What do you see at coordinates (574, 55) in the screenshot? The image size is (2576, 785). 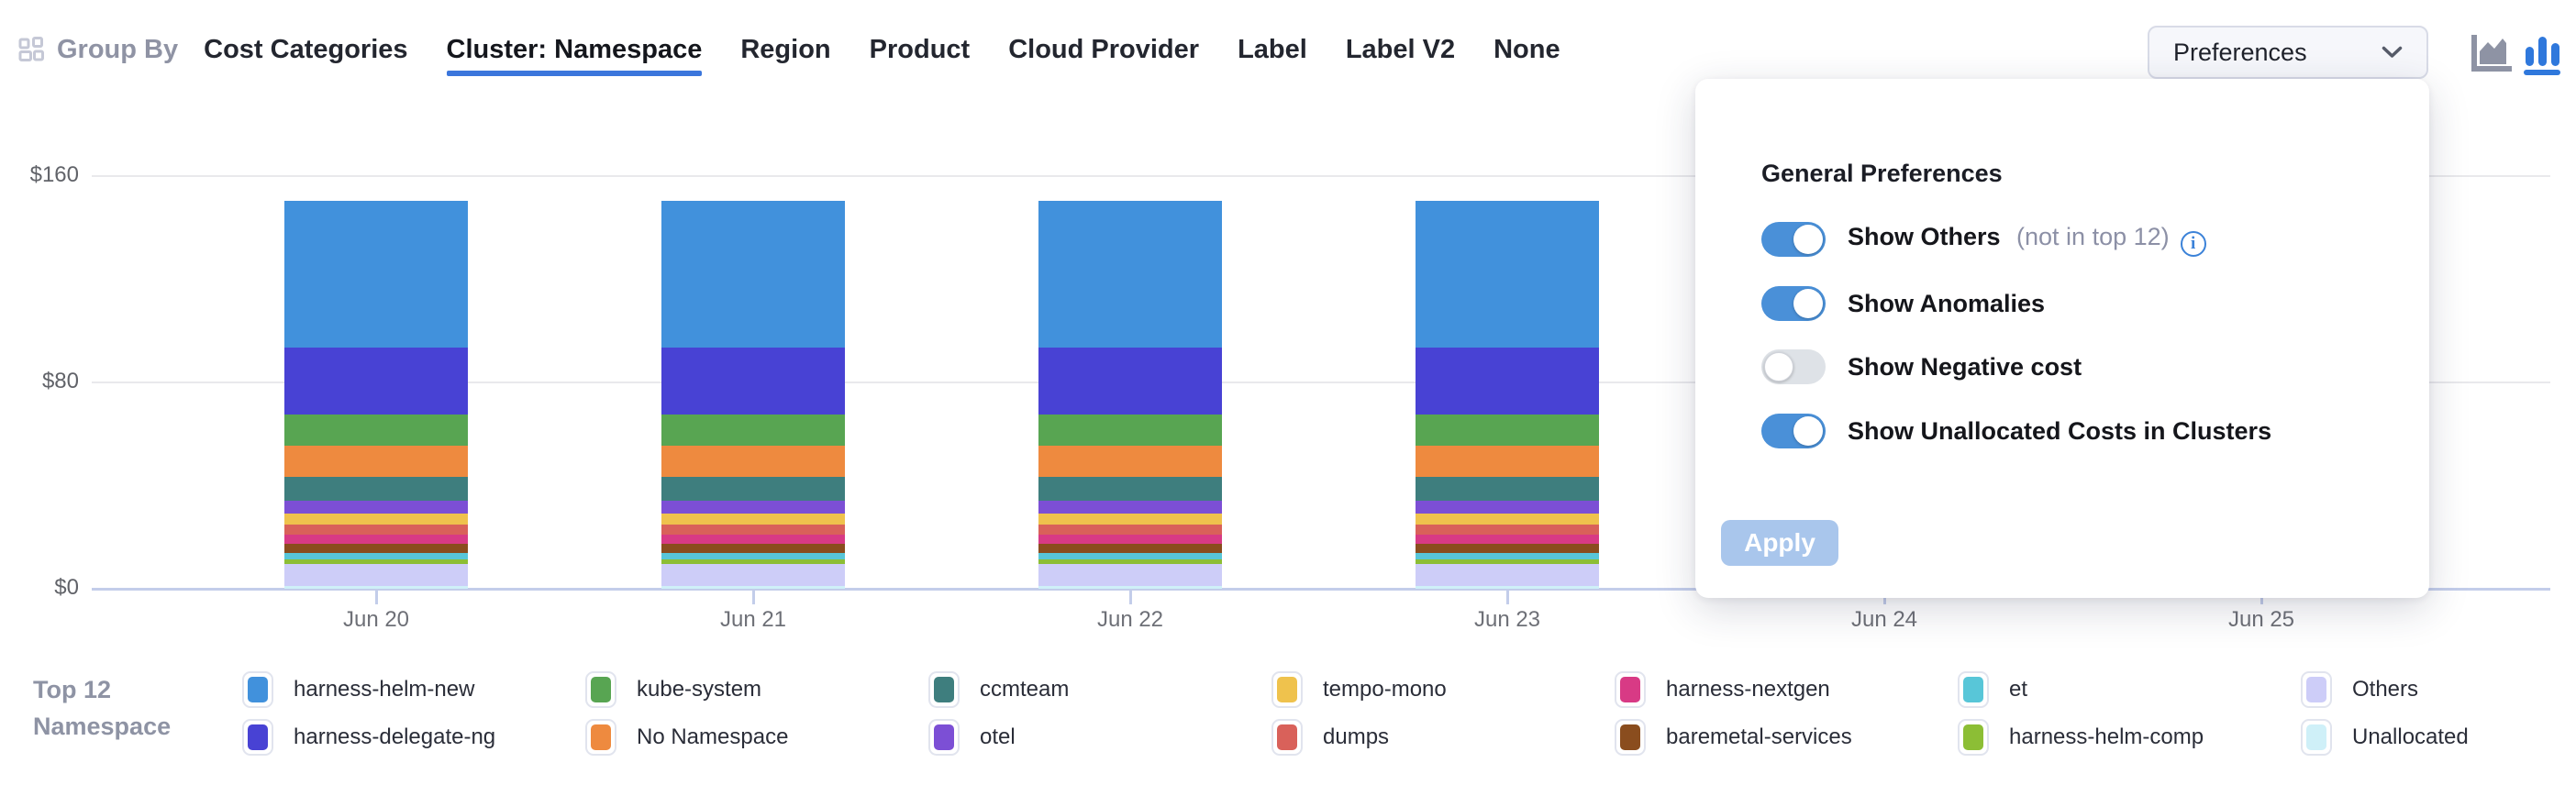 I see `tab-cluster-namespace: Cluster: Namespace` at bounding box center [574, 55].